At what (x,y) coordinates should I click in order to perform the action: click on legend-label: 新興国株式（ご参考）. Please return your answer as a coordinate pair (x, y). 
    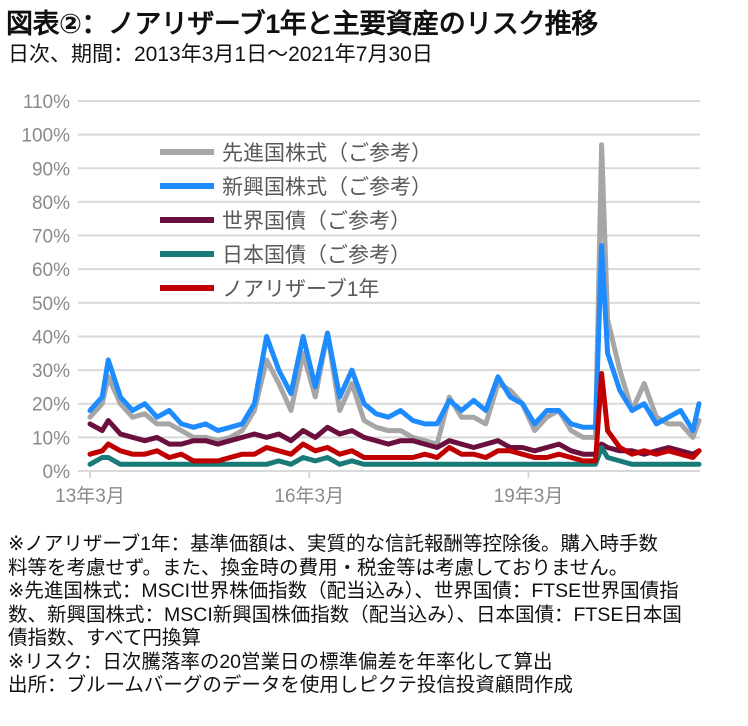
    Looking at the image, I should click on (327, 187).